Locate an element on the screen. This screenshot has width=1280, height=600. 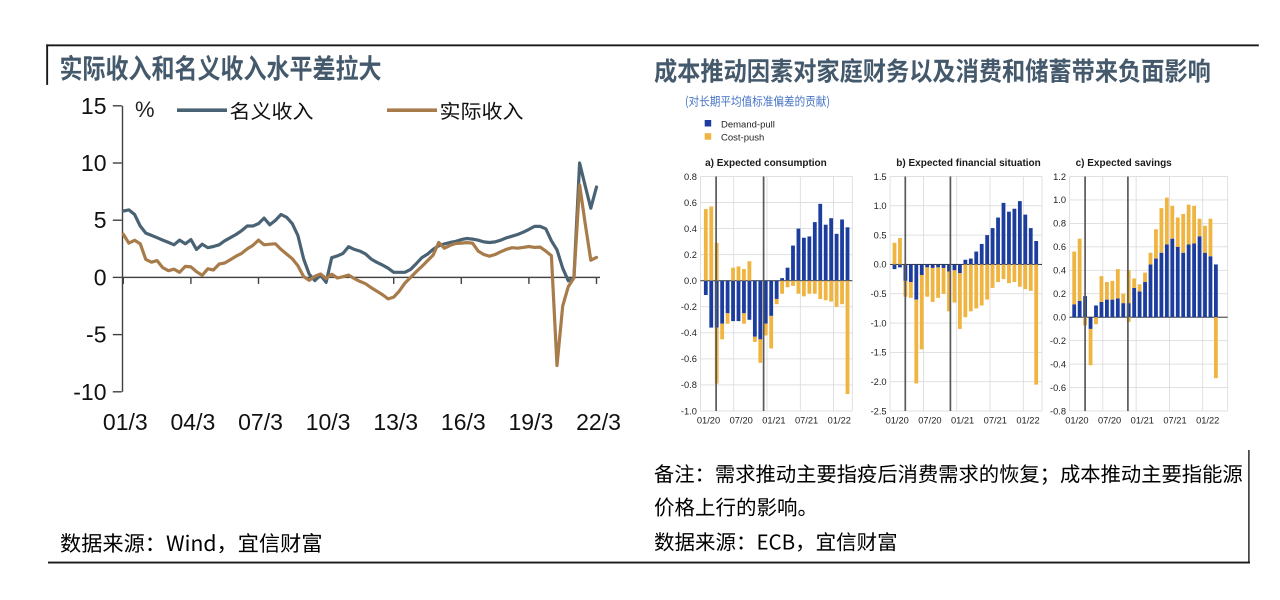
svg-text: 07/3 is located at coordinates (260, 422).